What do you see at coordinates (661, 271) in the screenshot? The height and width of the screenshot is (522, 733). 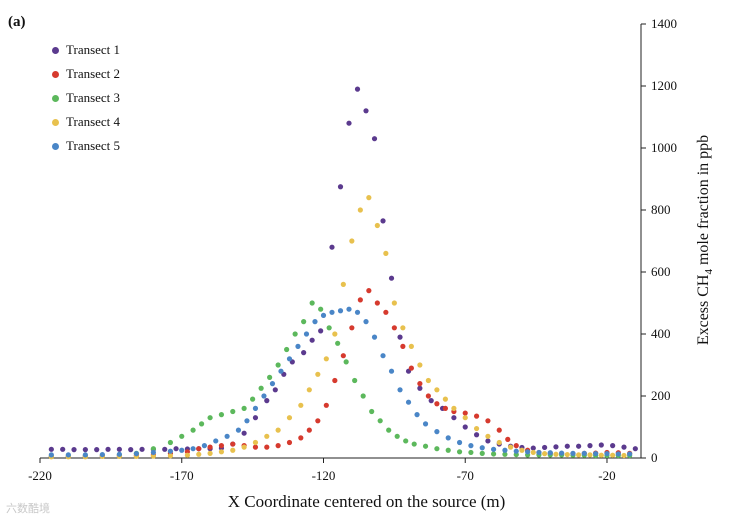 I see `y-tick-label: 600` at bounding box center [661, 271].